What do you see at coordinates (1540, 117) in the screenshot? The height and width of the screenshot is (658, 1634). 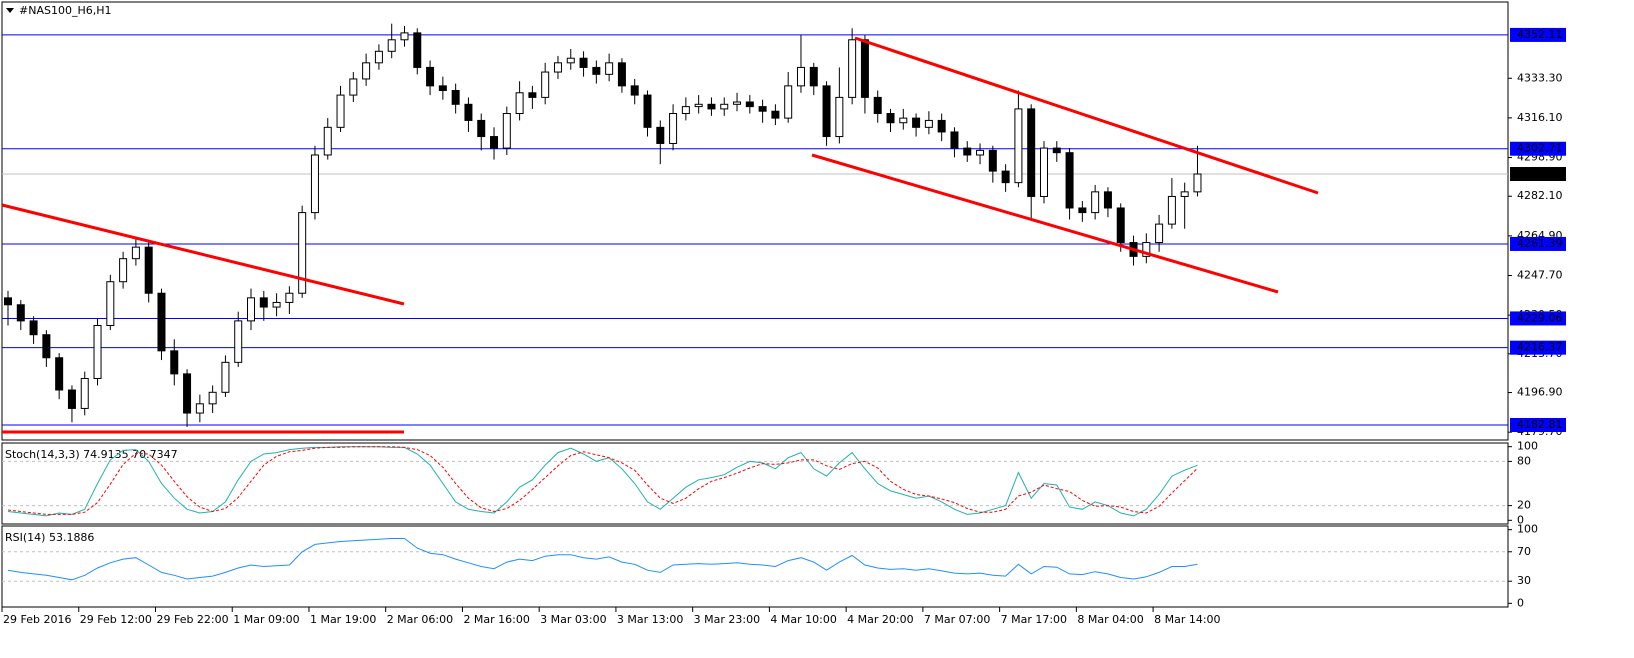 I see `y-tick-label: 4316.10` at bounding box center [1540, 117].